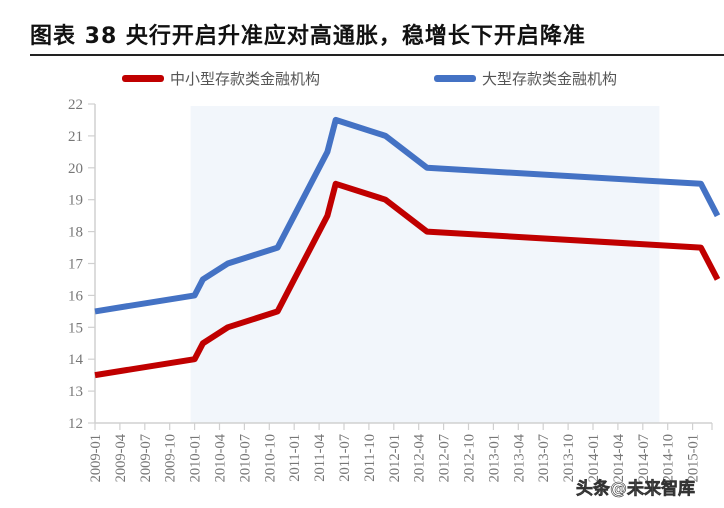 Image resolution: width=724 pixels, height=508 pixels. Describe the element at coordinates (76, 360) in the screenshot. I see `y-tick-label: 14` at that location.